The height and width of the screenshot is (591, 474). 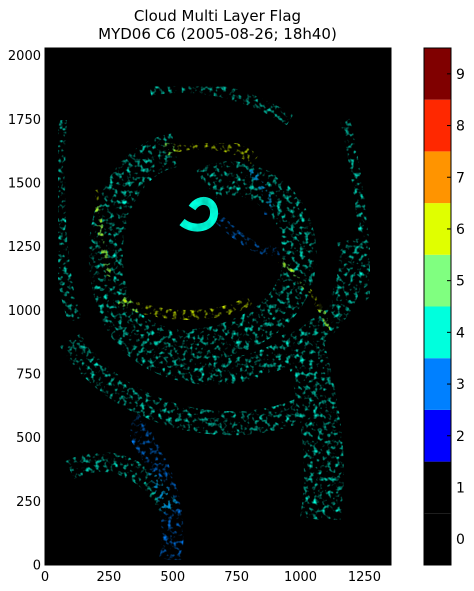 I want to click on colorbar-frame, so click(x=437, y=306).